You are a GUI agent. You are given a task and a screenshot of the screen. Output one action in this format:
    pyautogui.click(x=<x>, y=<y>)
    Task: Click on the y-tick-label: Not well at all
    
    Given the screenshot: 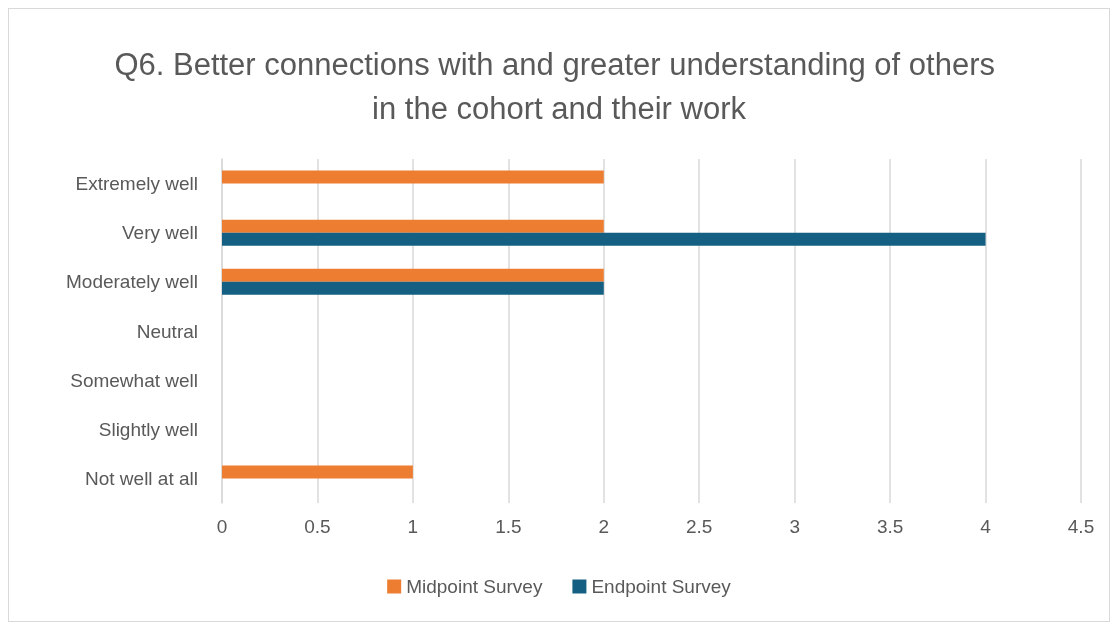 What is the action you would take?
    pyautogui.click(x=141, y=478)
    